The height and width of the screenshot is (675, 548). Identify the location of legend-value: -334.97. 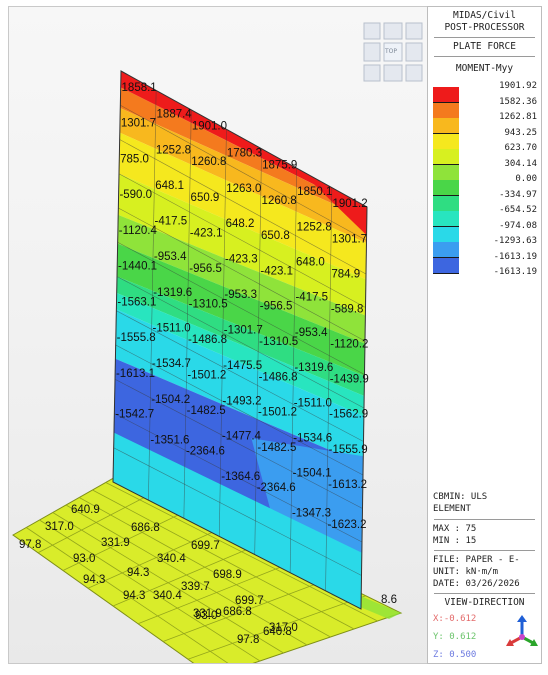
(518, 194).